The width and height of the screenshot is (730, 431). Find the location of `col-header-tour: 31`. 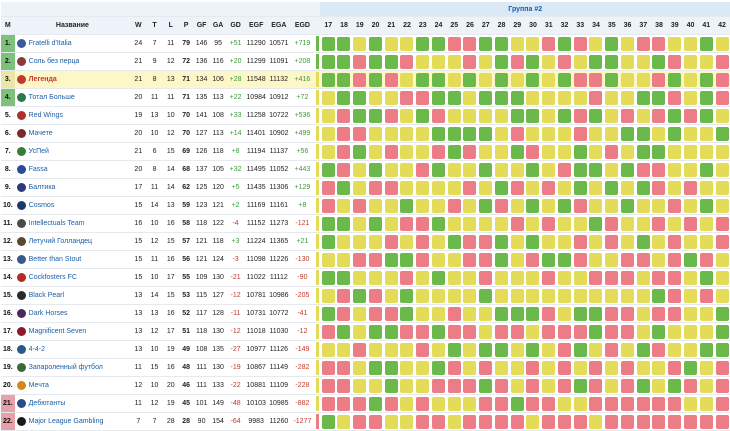

col-header-tour: 31 is located at coordinates (548, 25).